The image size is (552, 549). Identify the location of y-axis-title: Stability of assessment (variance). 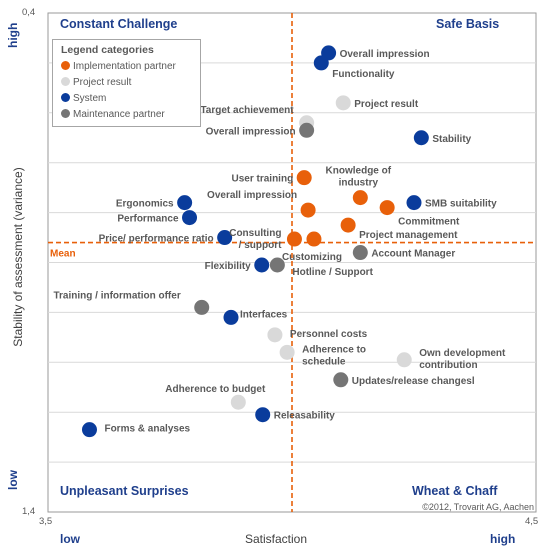
(18, 257).